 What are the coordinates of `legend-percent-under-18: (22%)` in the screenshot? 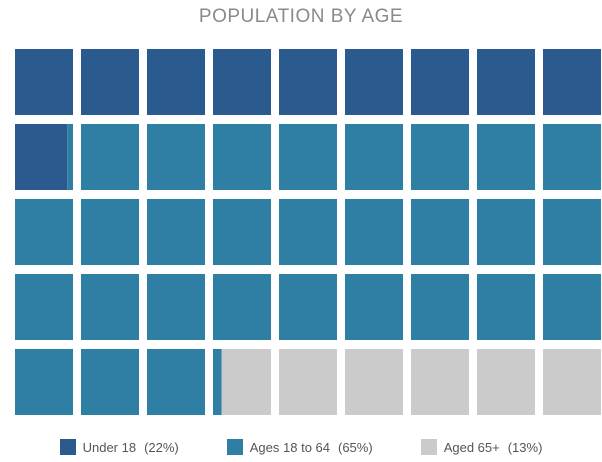 It's located at (161, 447).